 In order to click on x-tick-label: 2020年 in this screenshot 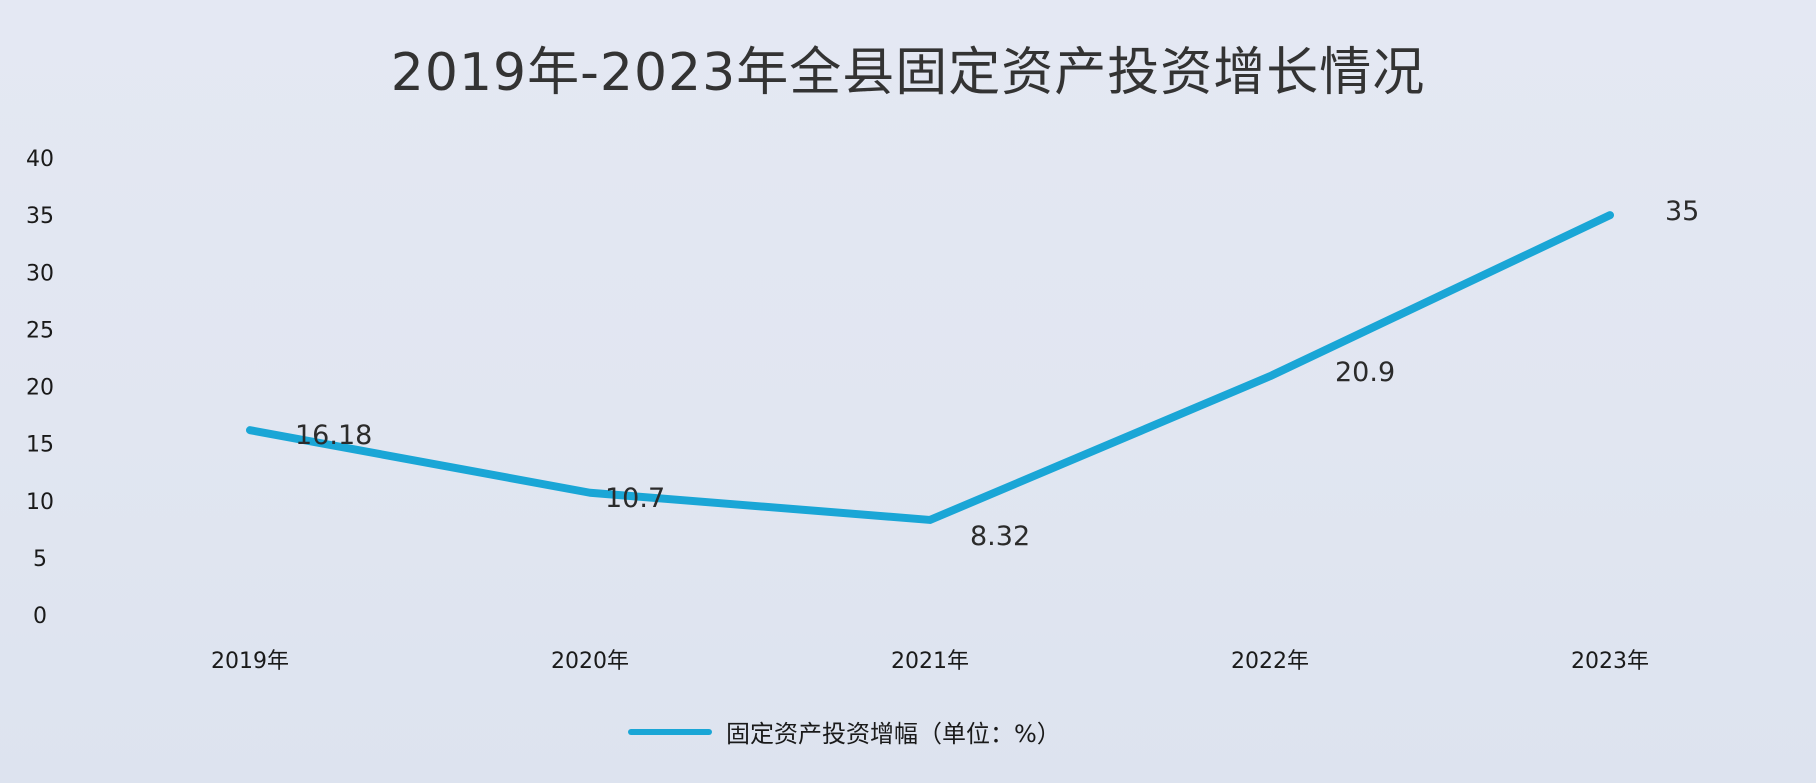, I will do `click(590, 661)`.